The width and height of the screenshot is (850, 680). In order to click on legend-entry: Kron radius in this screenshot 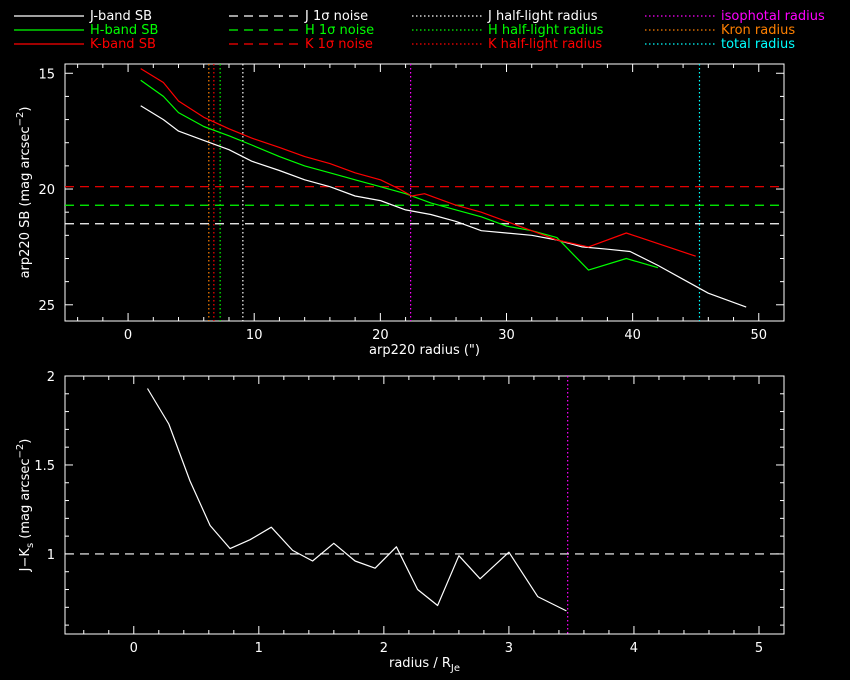, I will do `click(720, 30)`.